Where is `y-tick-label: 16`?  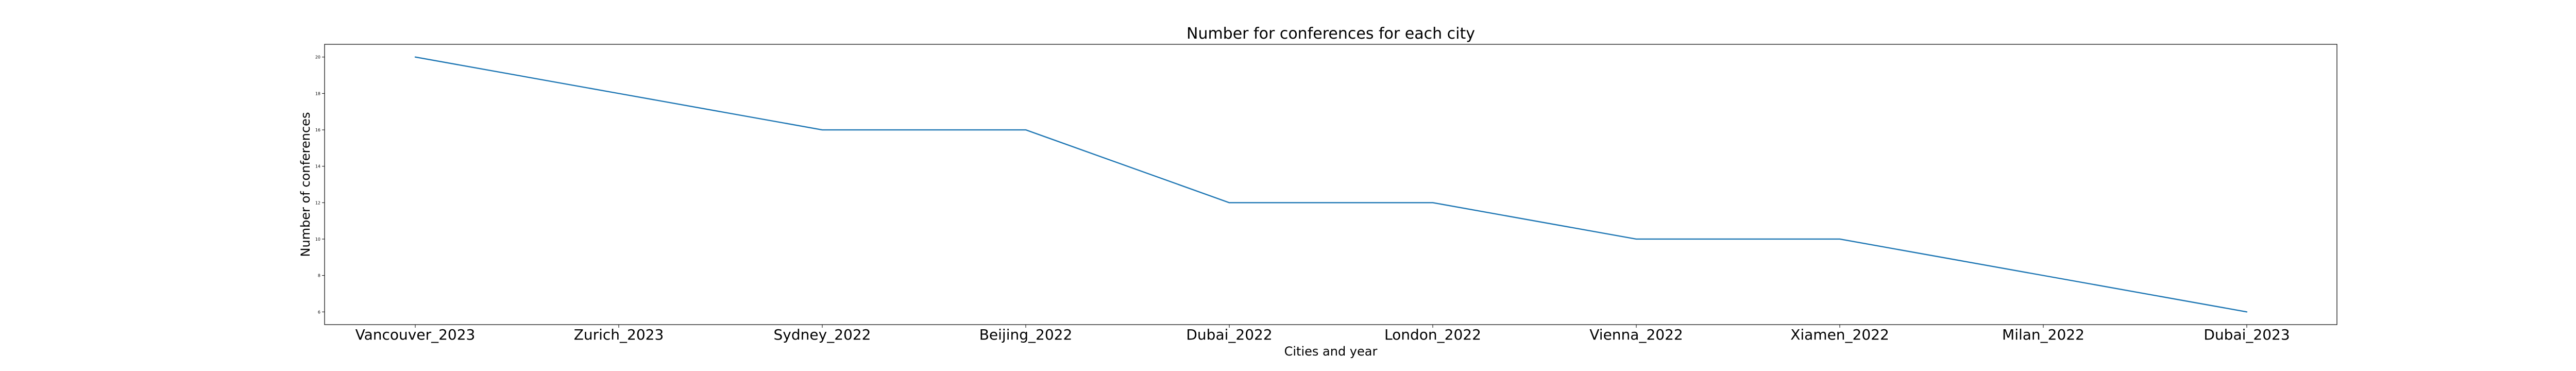 y-tick-label: 16 is located at coordinates (317, 130).